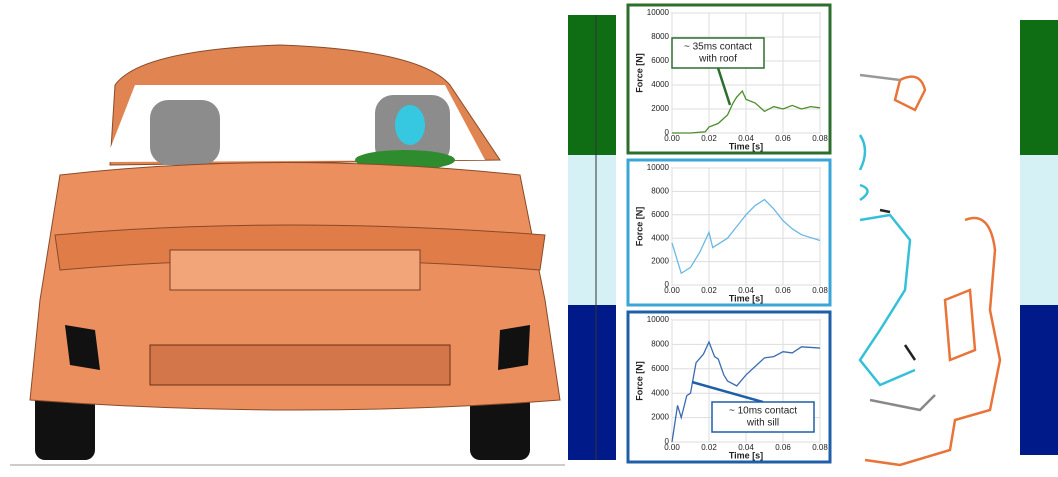 The height and width of the screenshot is (477, 1058). I want to click on annotation-text: ~ 10ms contact, so click(763, 411).